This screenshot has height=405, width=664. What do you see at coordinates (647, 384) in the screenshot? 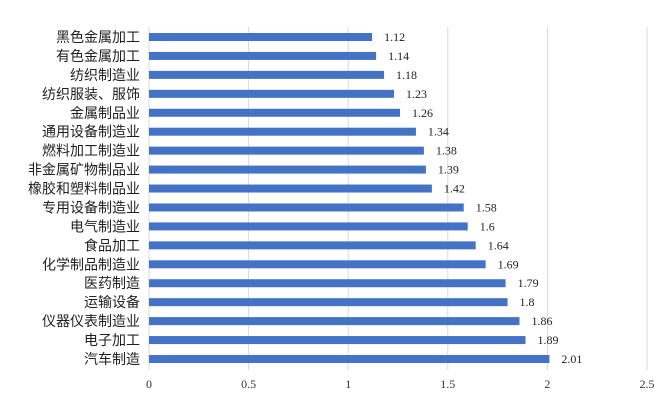
I see `x-tick-label: 2.5` at bounding box center [647, 384].